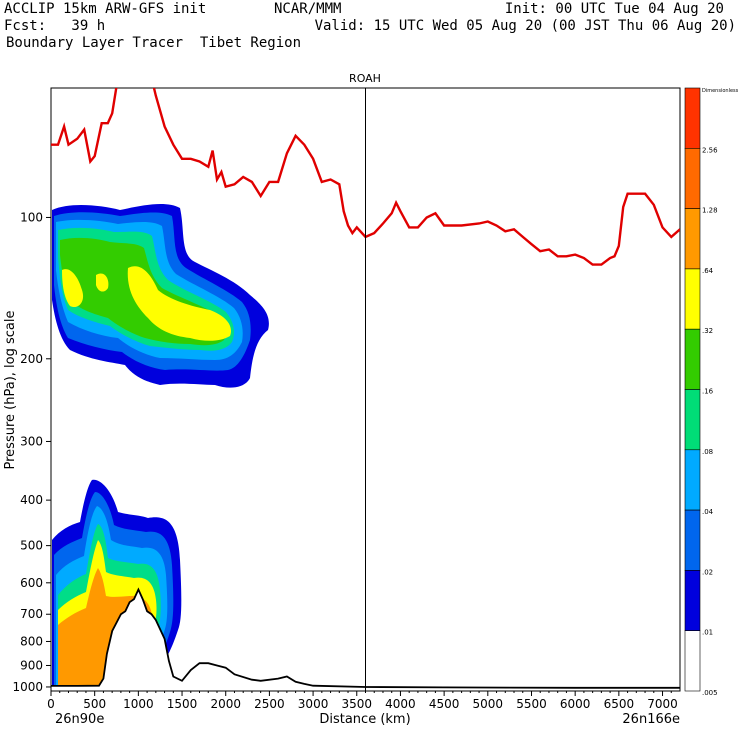 The height and width of the screenshot is (740, 740). What do you see at coordinates (31, 441) in the screenshot?
I see `y-tick-label: 300` at bounding box center [31, 441].